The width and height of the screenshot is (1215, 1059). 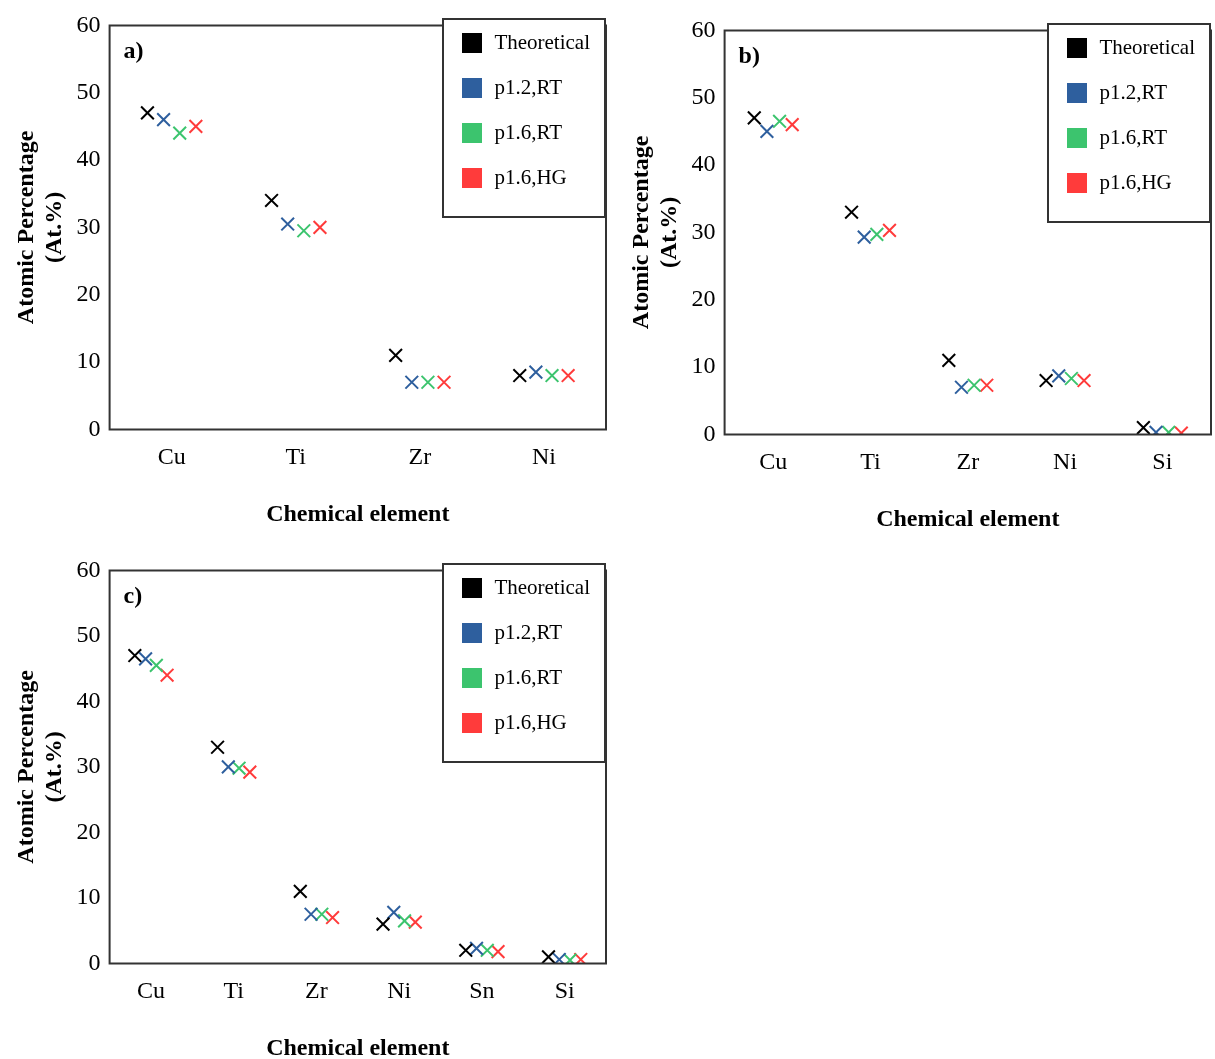 I want to click on text: b), so click(x=749, y=54).